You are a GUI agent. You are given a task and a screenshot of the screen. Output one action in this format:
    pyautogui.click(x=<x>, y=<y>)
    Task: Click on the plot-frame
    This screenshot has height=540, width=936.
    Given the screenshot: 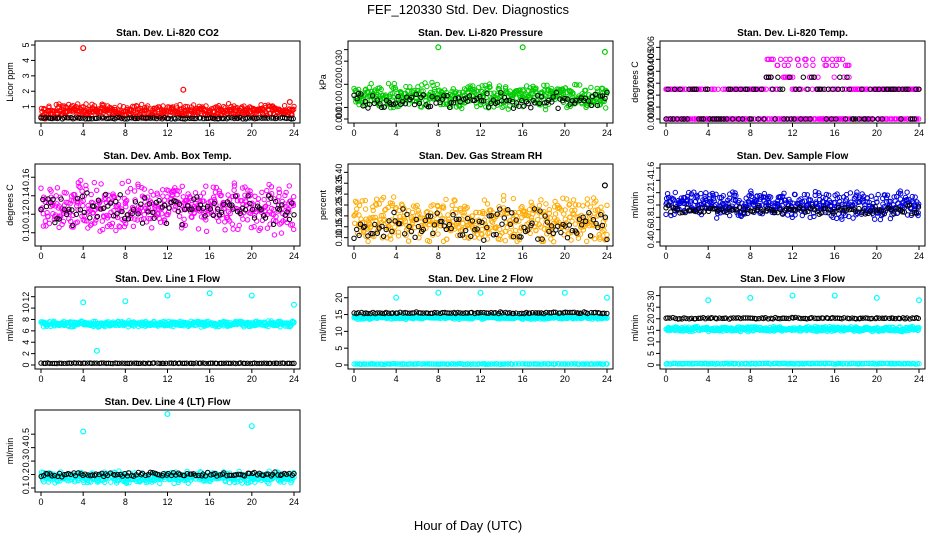 What is the action you would take?
    pyautogui.click(x=480, y=328)
    